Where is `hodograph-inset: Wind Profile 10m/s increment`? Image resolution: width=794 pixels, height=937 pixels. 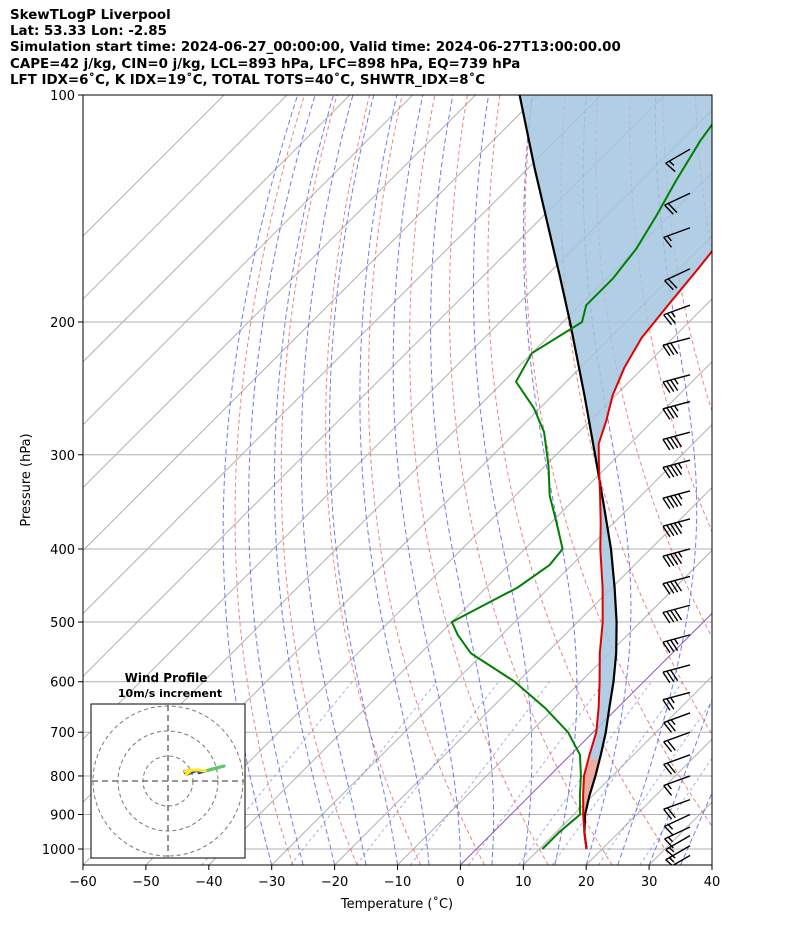 hodograph-inset: Wind Profile 10m/s increment is located at coordinates (168, 765).